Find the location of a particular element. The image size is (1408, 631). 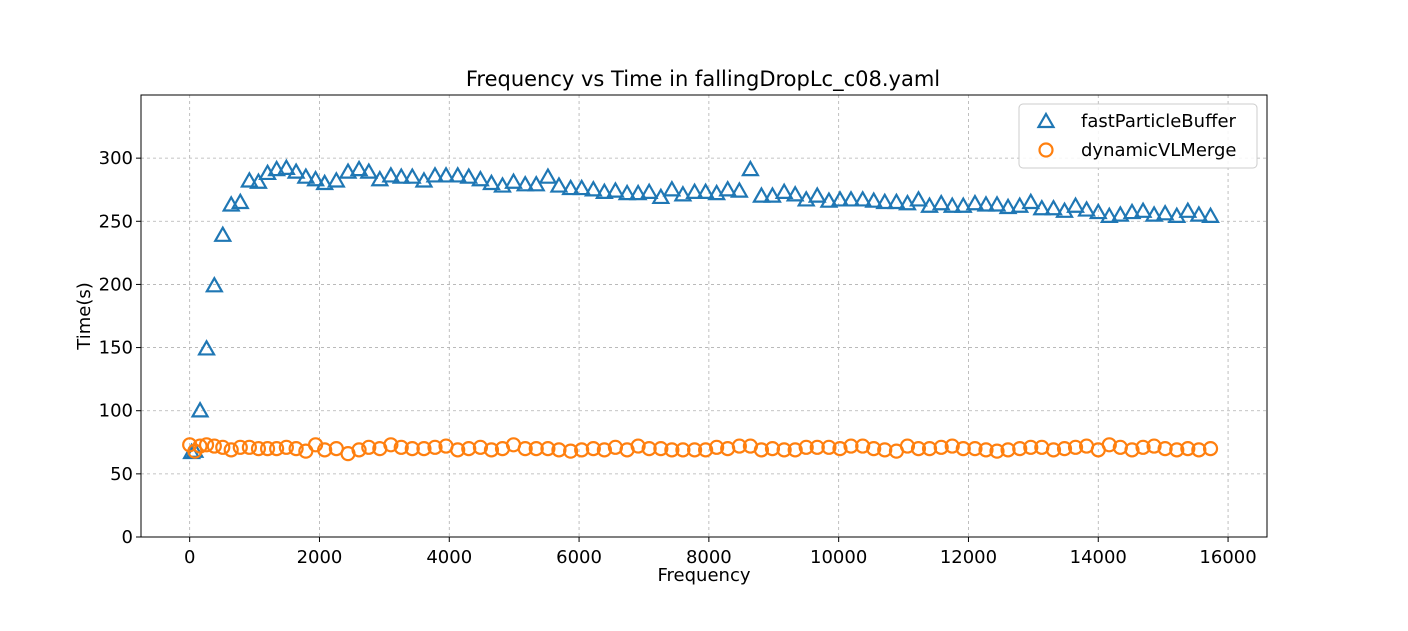

legend-label-fastparticlebuffer: fastParticleBuffer is located at coordinates (1159, 121).